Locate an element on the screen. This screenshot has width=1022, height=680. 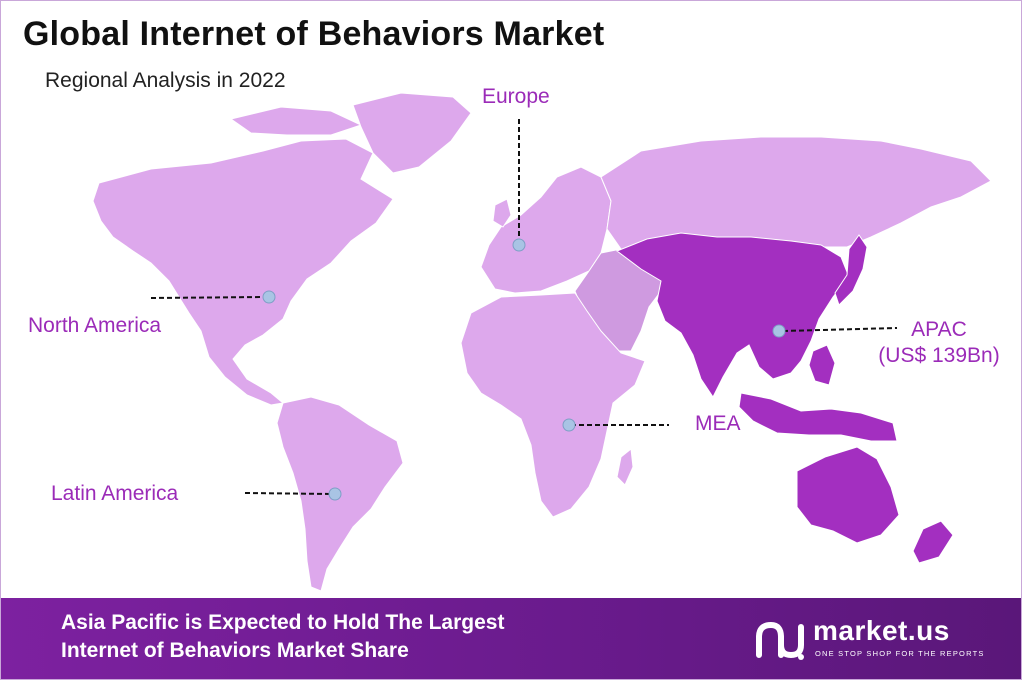
philippines is located at coordinates (822, 365).